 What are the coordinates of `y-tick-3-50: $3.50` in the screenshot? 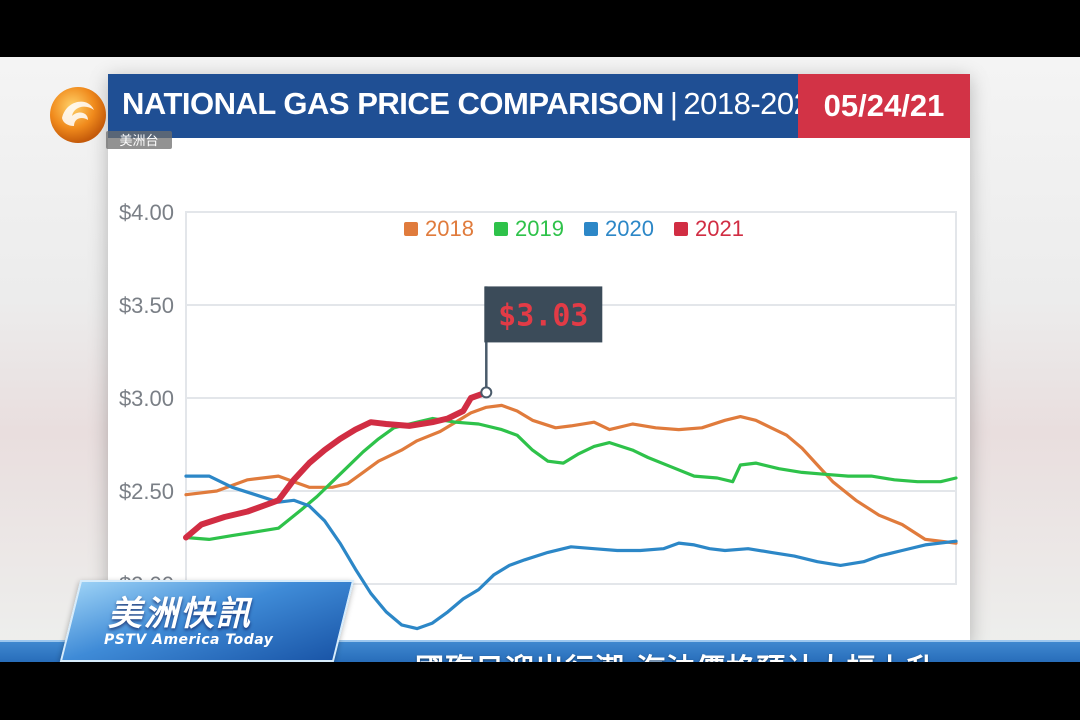 It's located at (146, 305).